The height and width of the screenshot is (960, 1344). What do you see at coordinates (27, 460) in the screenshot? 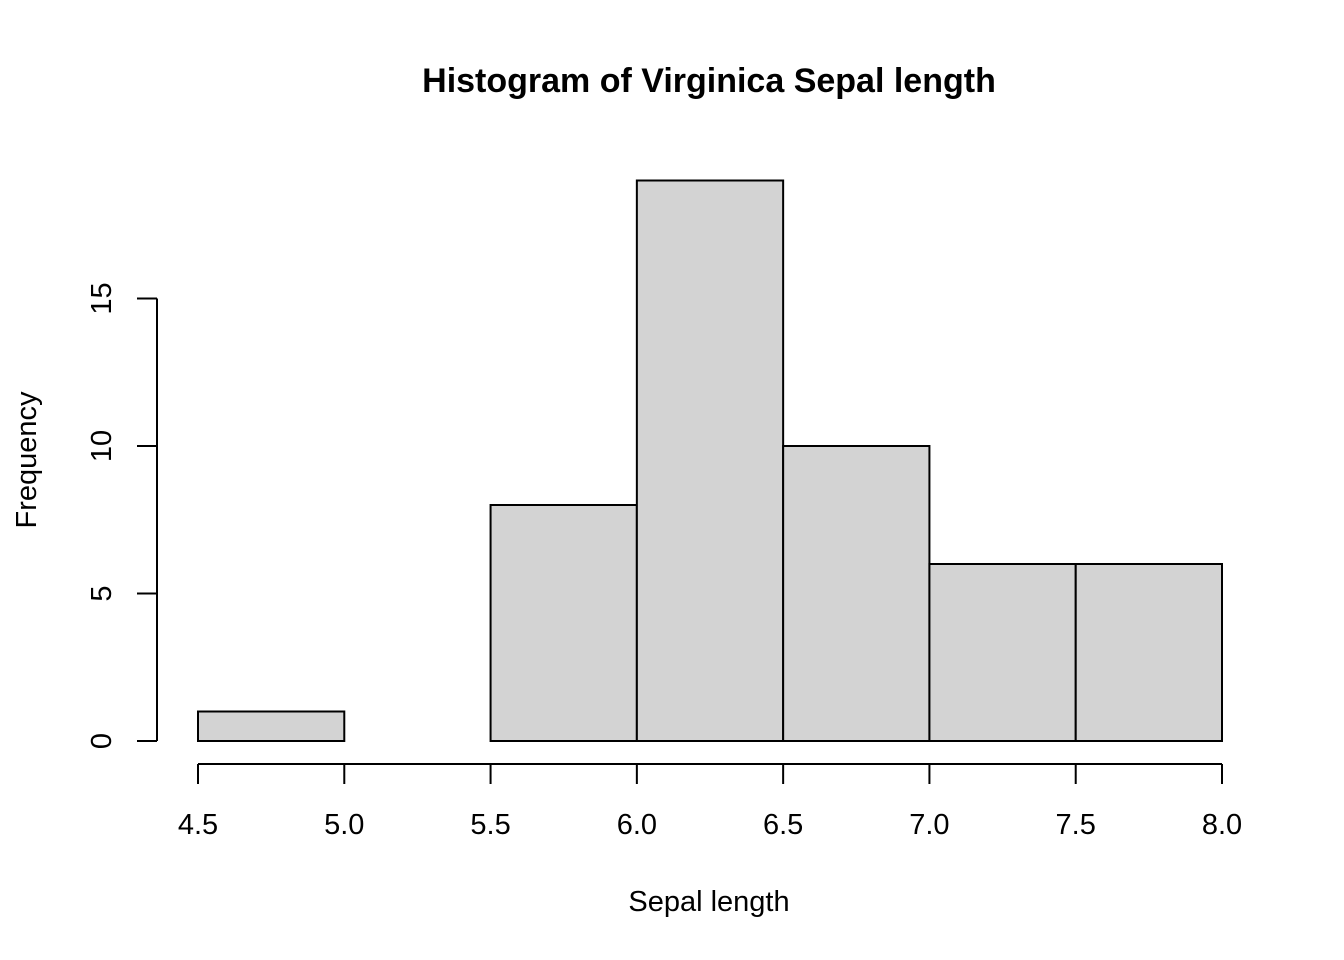
I see `y-axis-label: Frequency` at bounding box center [27, 460].